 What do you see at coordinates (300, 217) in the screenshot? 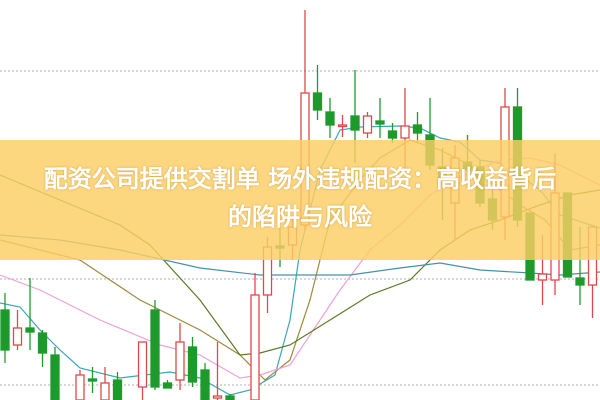
I see `title-line-2: 的陷阱与风险` at bounding box center [300, 217].